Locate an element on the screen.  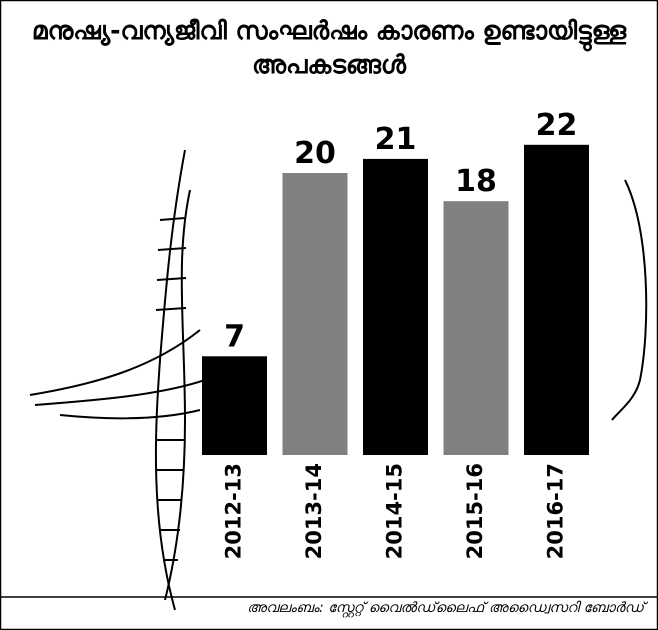
value-label: 20 is located at coordinates (315, 153).